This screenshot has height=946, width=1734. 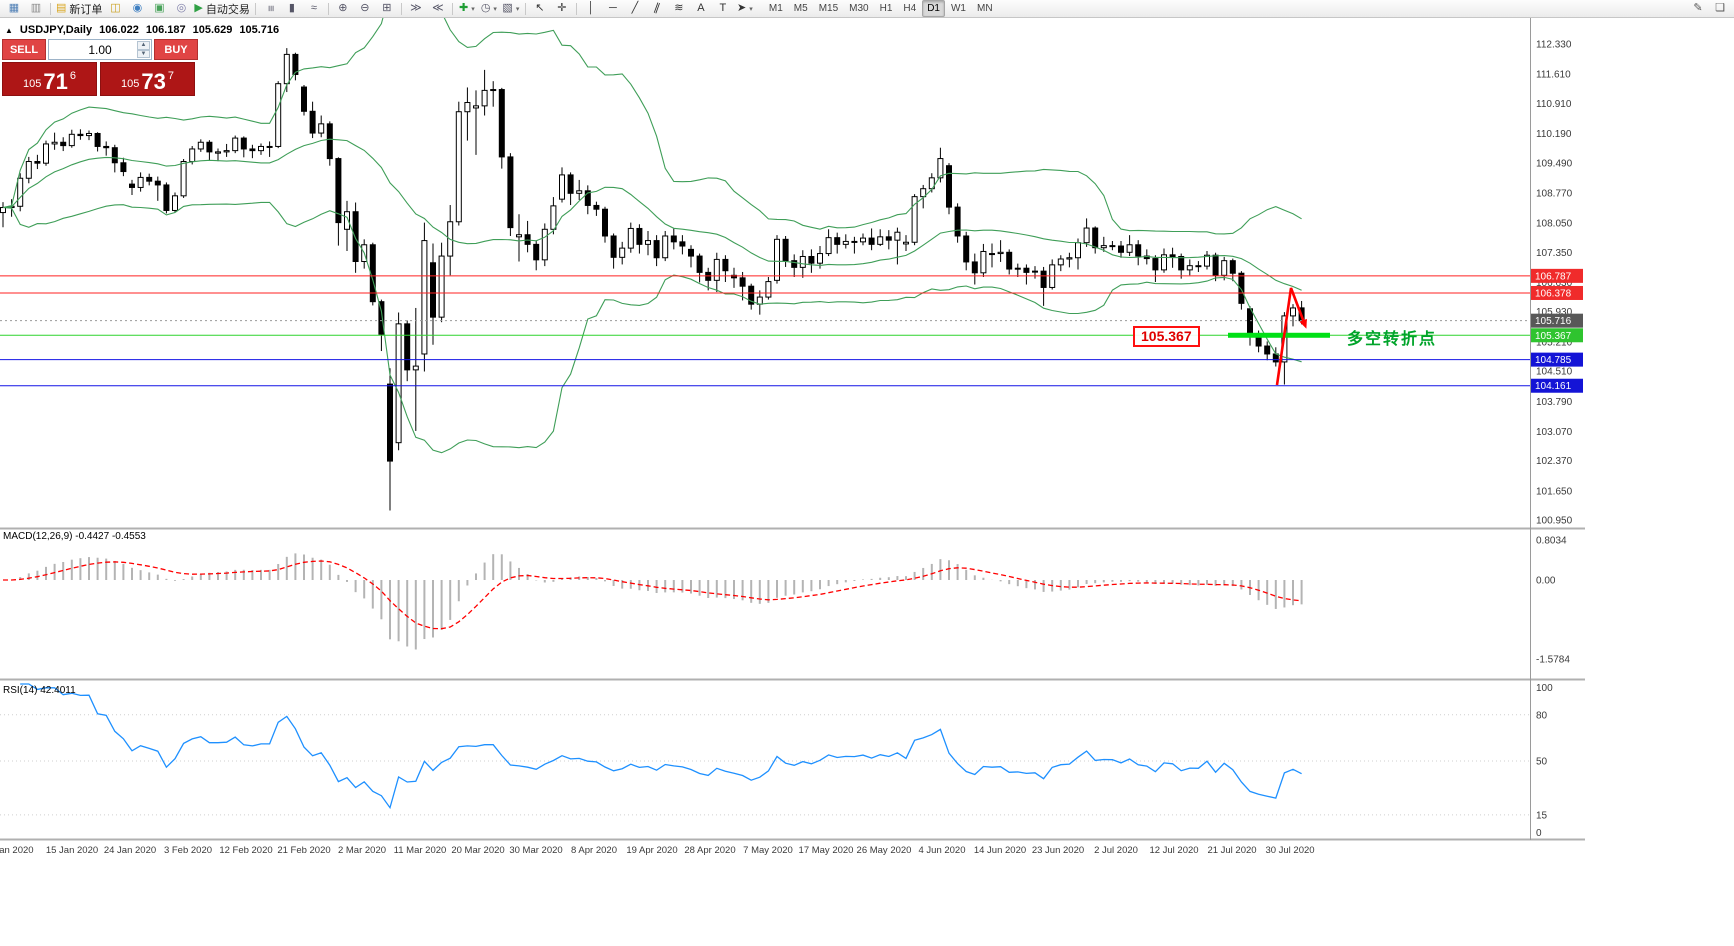 I want to click on equidistant-channel-icon-glyph: ∥, so click(x=657, y=8).